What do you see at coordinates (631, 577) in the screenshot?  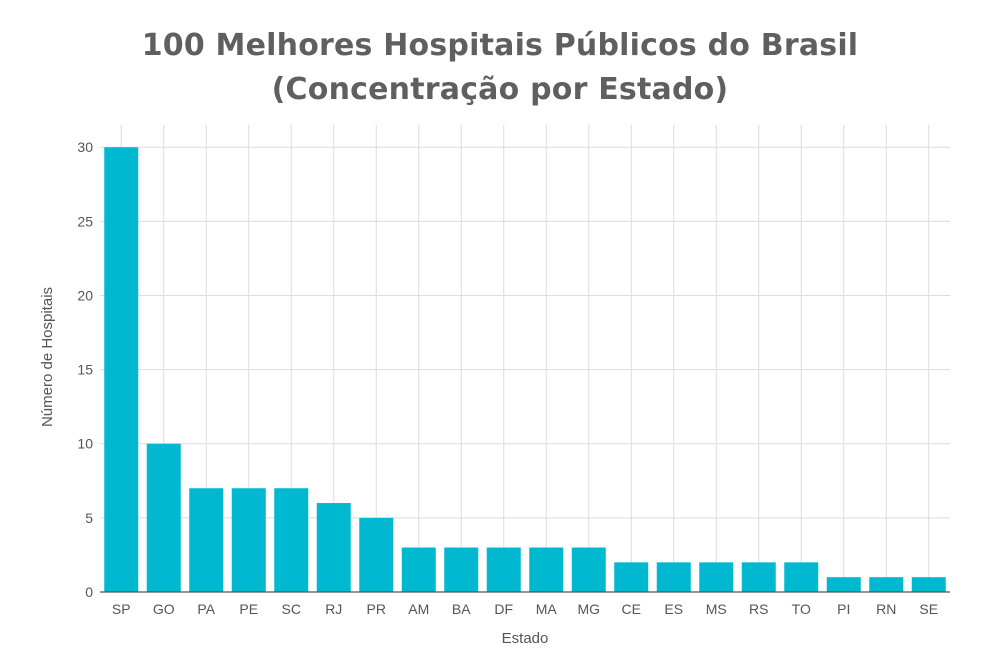 I see `bar-ce` at bounding box center [631, 577].